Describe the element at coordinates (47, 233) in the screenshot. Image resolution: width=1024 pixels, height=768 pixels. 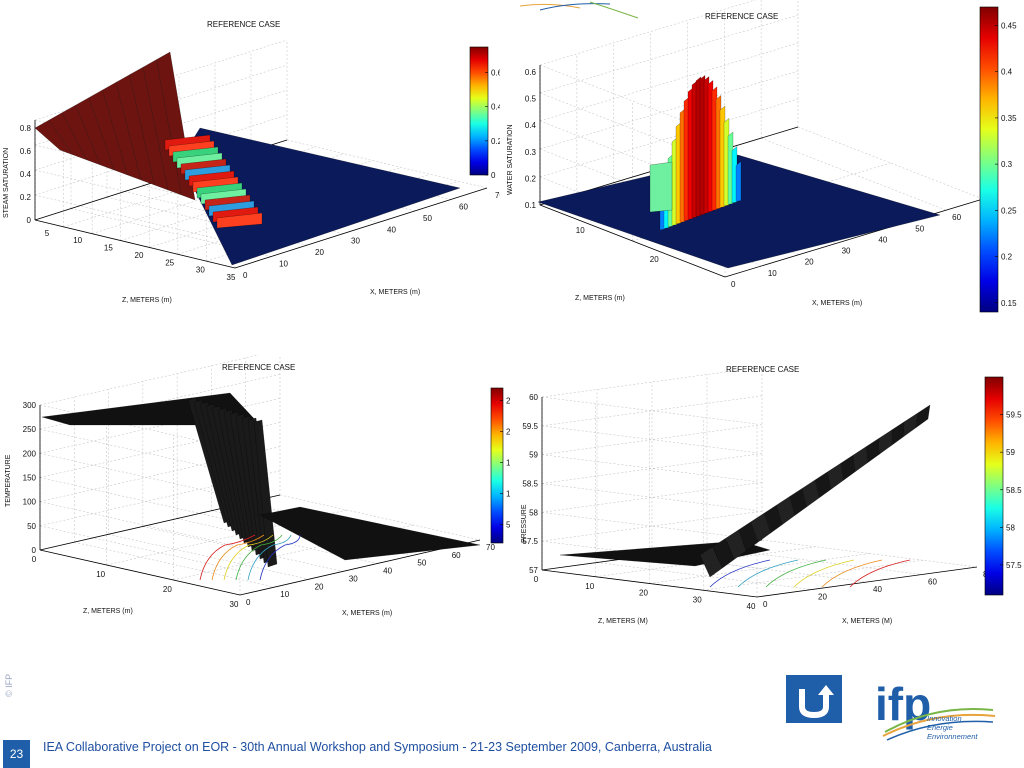
I see `depth-tick-label: 5` at that location.